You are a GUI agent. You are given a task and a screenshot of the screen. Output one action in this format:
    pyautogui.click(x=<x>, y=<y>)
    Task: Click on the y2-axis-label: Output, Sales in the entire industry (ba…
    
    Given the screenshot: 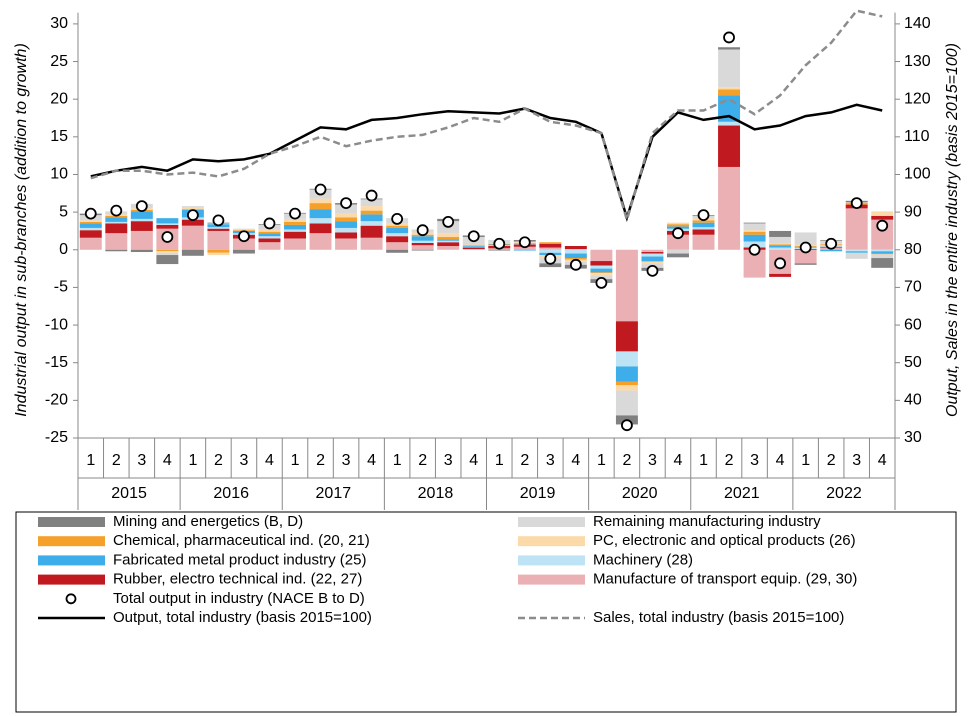 What is the action you would take?
    pyautogui.click(x=952, y=230)
    